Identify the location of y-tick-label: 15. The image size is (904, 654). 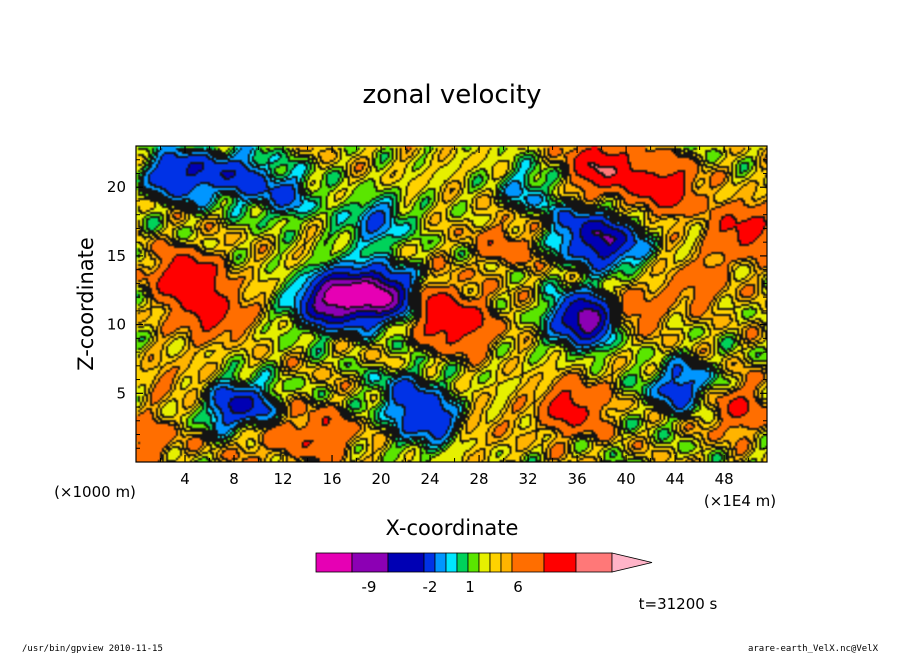
(116, 256).